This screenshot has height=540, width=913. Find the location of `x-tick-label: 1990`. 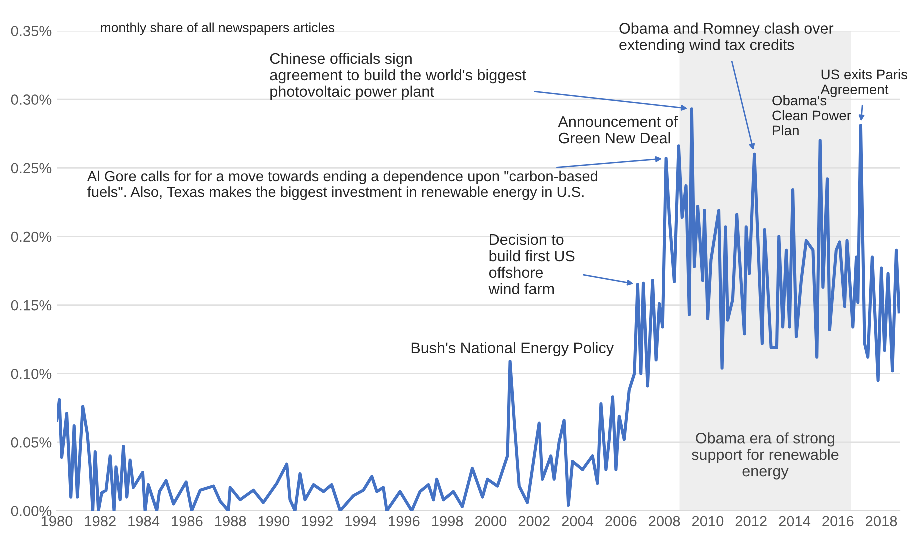

x-tick-label: 1990 is located at coordinates (274, 521).